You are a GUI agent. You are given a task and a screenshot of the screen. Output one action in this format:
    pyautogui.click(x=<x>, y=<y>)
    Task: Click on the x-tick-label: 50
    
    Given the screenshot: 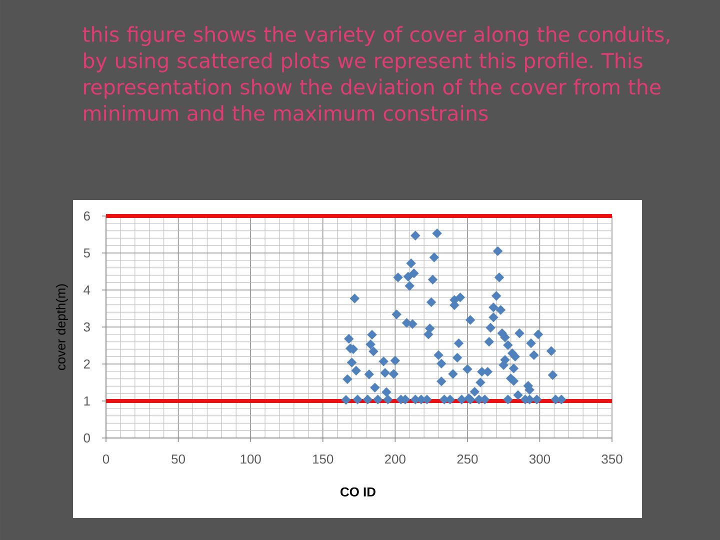 What is the action you would take?
    pyautogui.click(x=178, y=459)
    